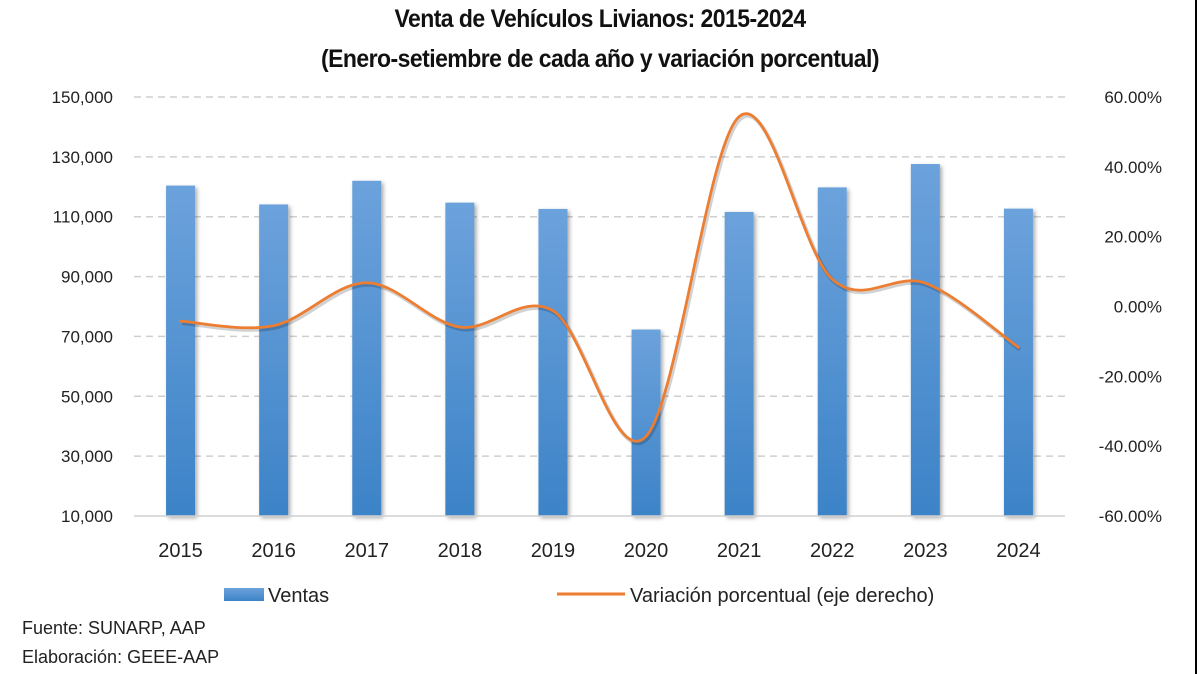 The height and width of the screenshot is (674, 1200). Describe the element at coordinates (646, 551) in the screenshot. I see `x-axis-tick-label: 2020` at that location.